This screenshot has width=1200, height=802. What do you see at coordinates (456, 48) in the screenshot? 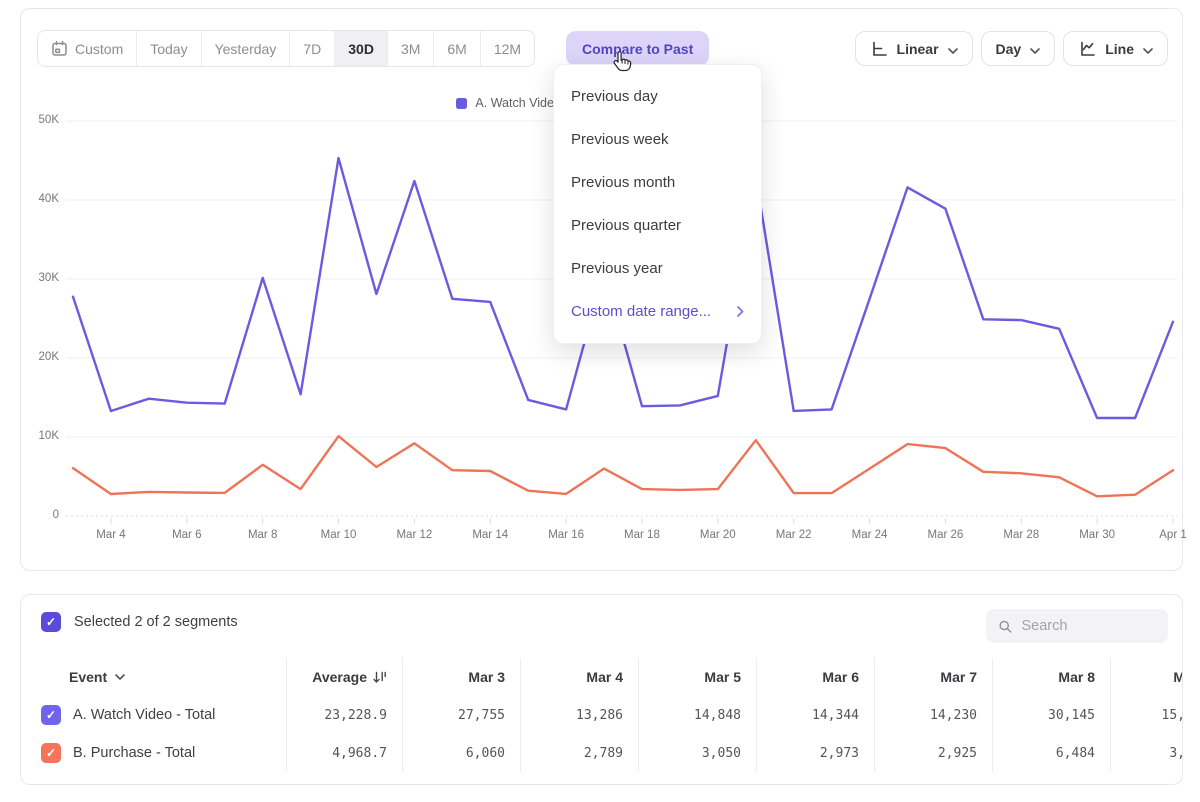
I see `range-option-6m: 6M` at bounding box center [456, 48].